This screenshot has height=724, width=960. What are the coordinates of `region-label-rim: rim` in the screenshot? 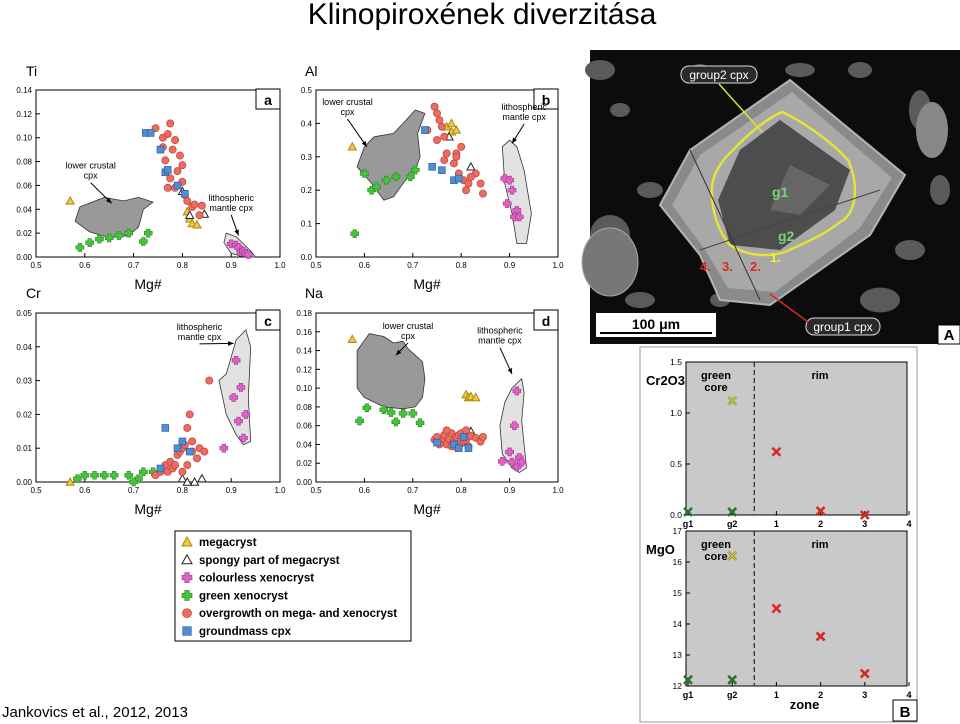 It's located at (819, 545).